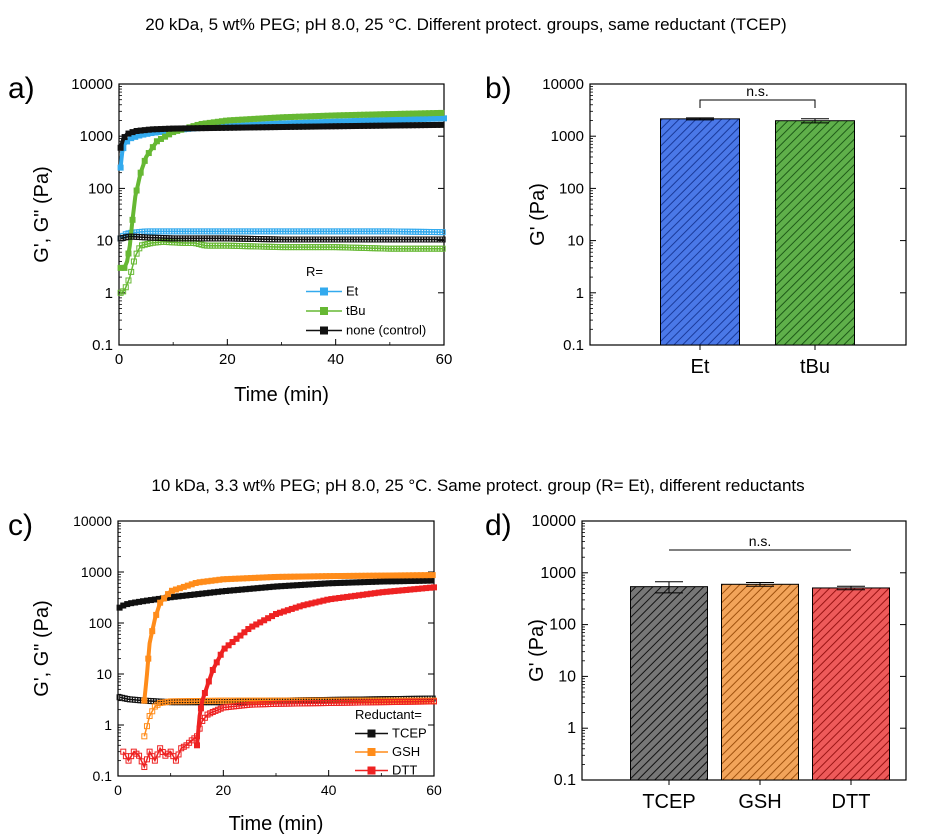  What do you see at coordinates (366, 330) in the screenshot?
I see `legend-entry-none-control: none (control)` at bounding box center [366, 330].